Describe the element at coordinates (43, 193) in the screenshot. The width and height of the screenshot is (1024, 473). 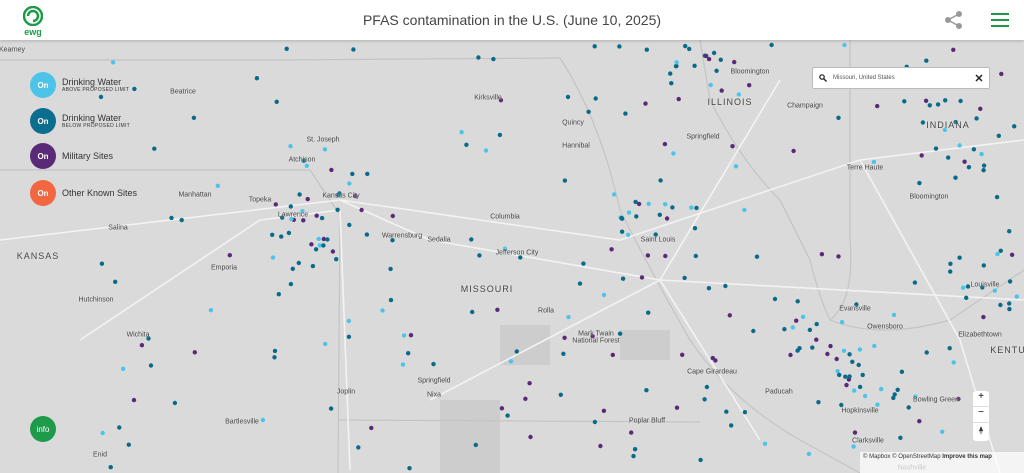
I see `toggle-button: On` at that location.